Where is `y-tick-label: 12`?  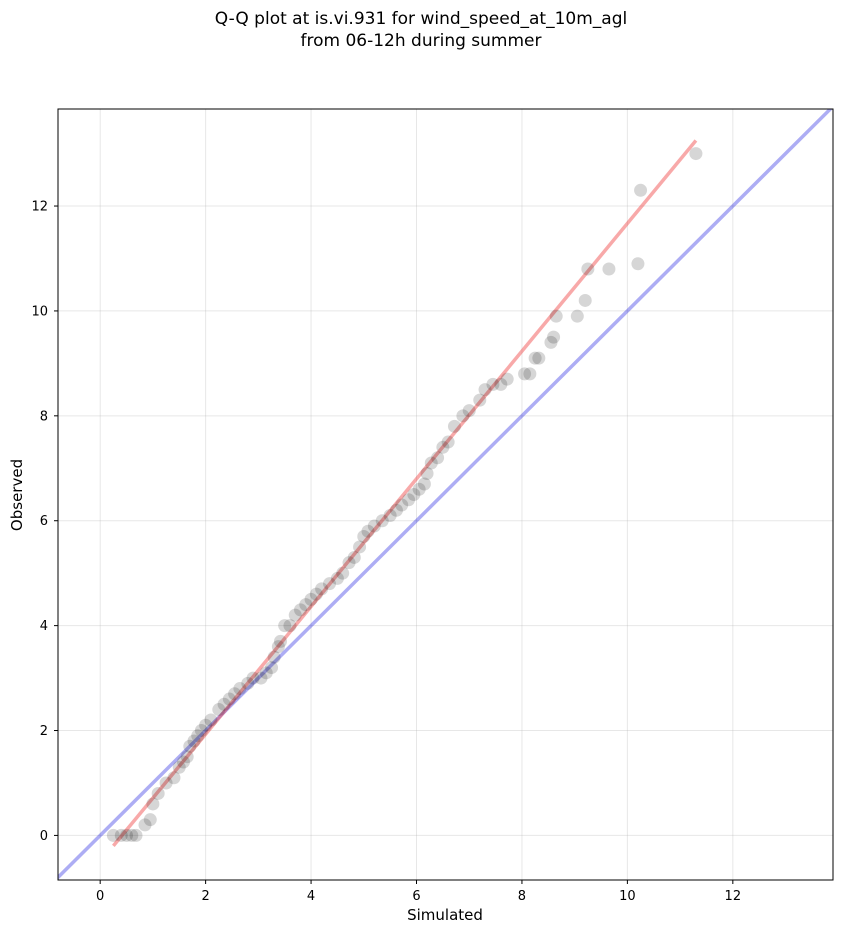
y-tick-label: 12 is located at coordinates (39, 207).